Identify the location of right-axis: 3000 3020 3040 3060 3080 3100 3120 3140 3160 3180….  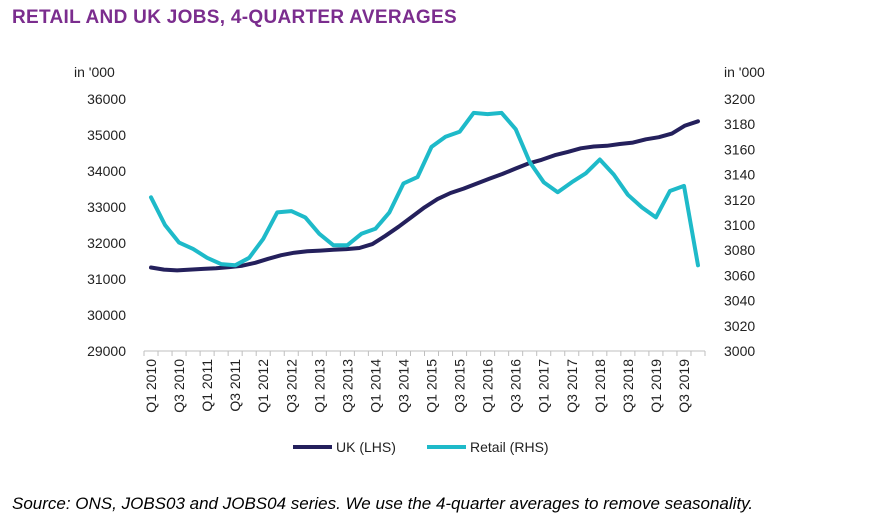
(739, 225).